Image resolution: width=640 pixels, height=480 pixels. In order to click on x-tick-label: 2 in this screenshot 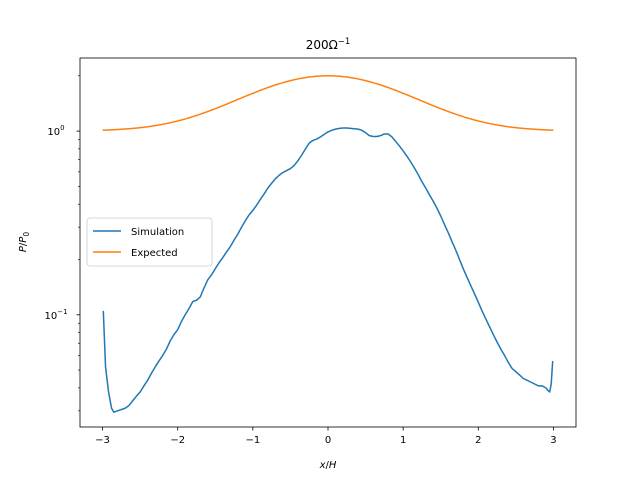, I will do `click(478, 440)`.